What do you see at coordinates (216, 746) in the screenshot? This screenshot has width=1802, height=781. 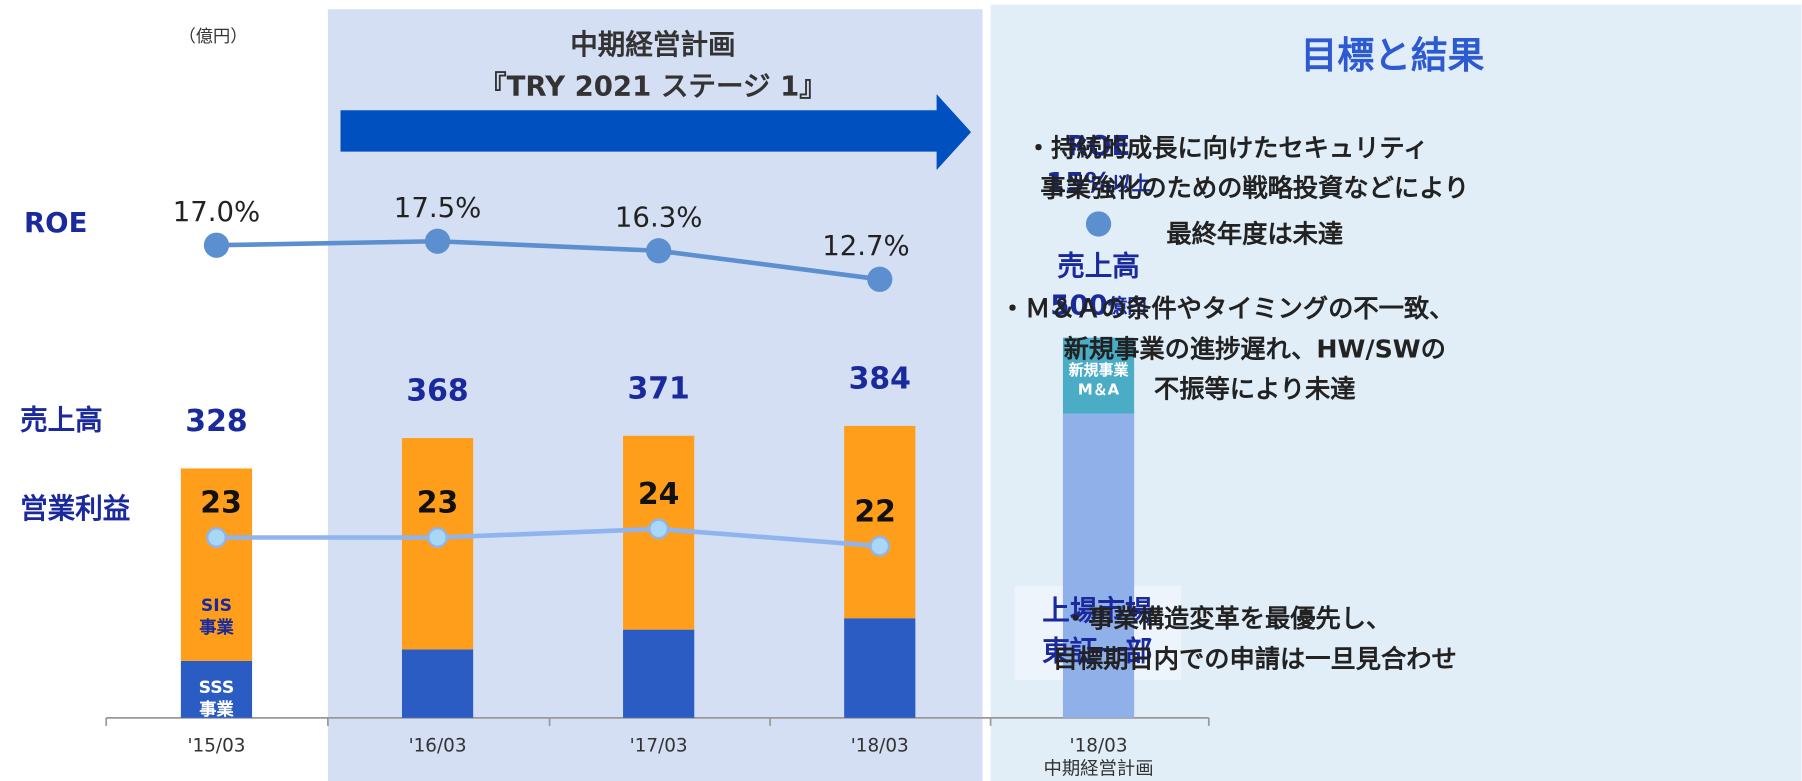 I see `x-tick-label: '15/03` at bounding box center [216, 746].